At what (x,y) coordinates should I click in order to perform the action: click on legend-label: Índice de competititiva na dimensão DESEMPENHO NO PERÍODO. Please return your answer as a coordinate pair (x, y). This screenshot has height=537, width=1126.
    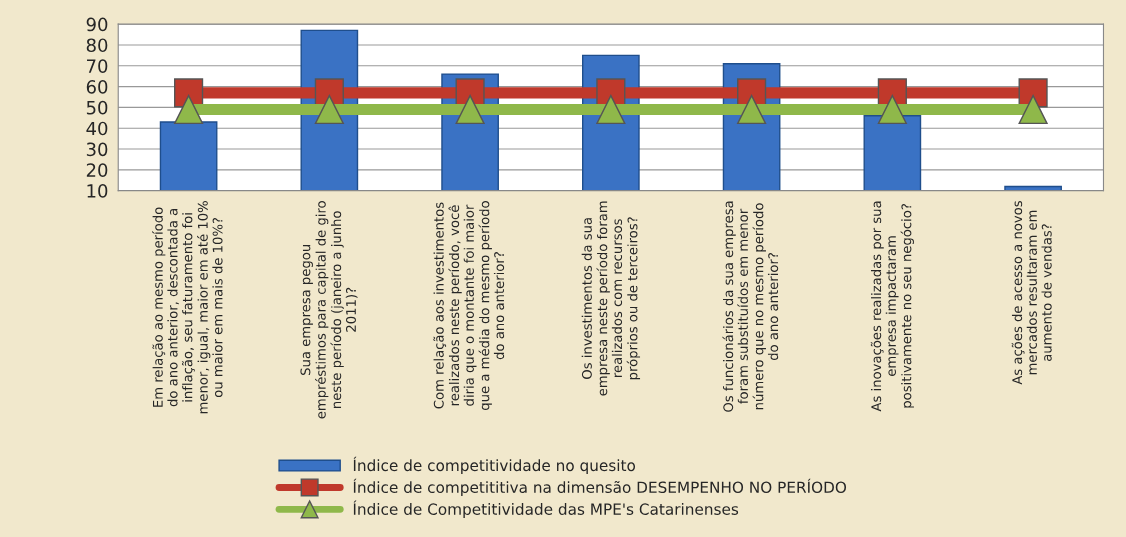
    Looking at the image, I should click on (600, 487).